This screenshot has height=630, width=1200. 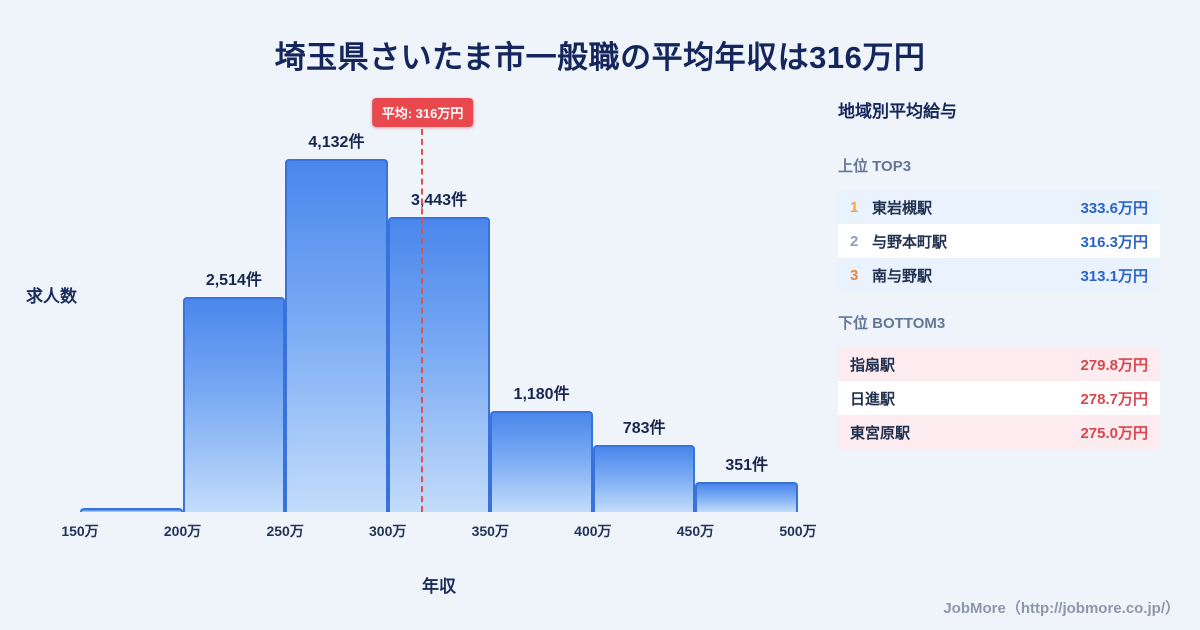 I want to click on table-row: 指扇駅 279.8万円, so click(x=999, y=364).